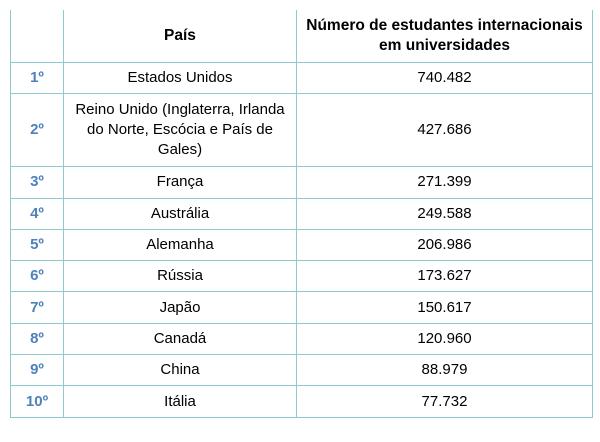 The height and width of the screenshot is (442, 600). I want to click on students-cell: 173.627, so click(444, 276).